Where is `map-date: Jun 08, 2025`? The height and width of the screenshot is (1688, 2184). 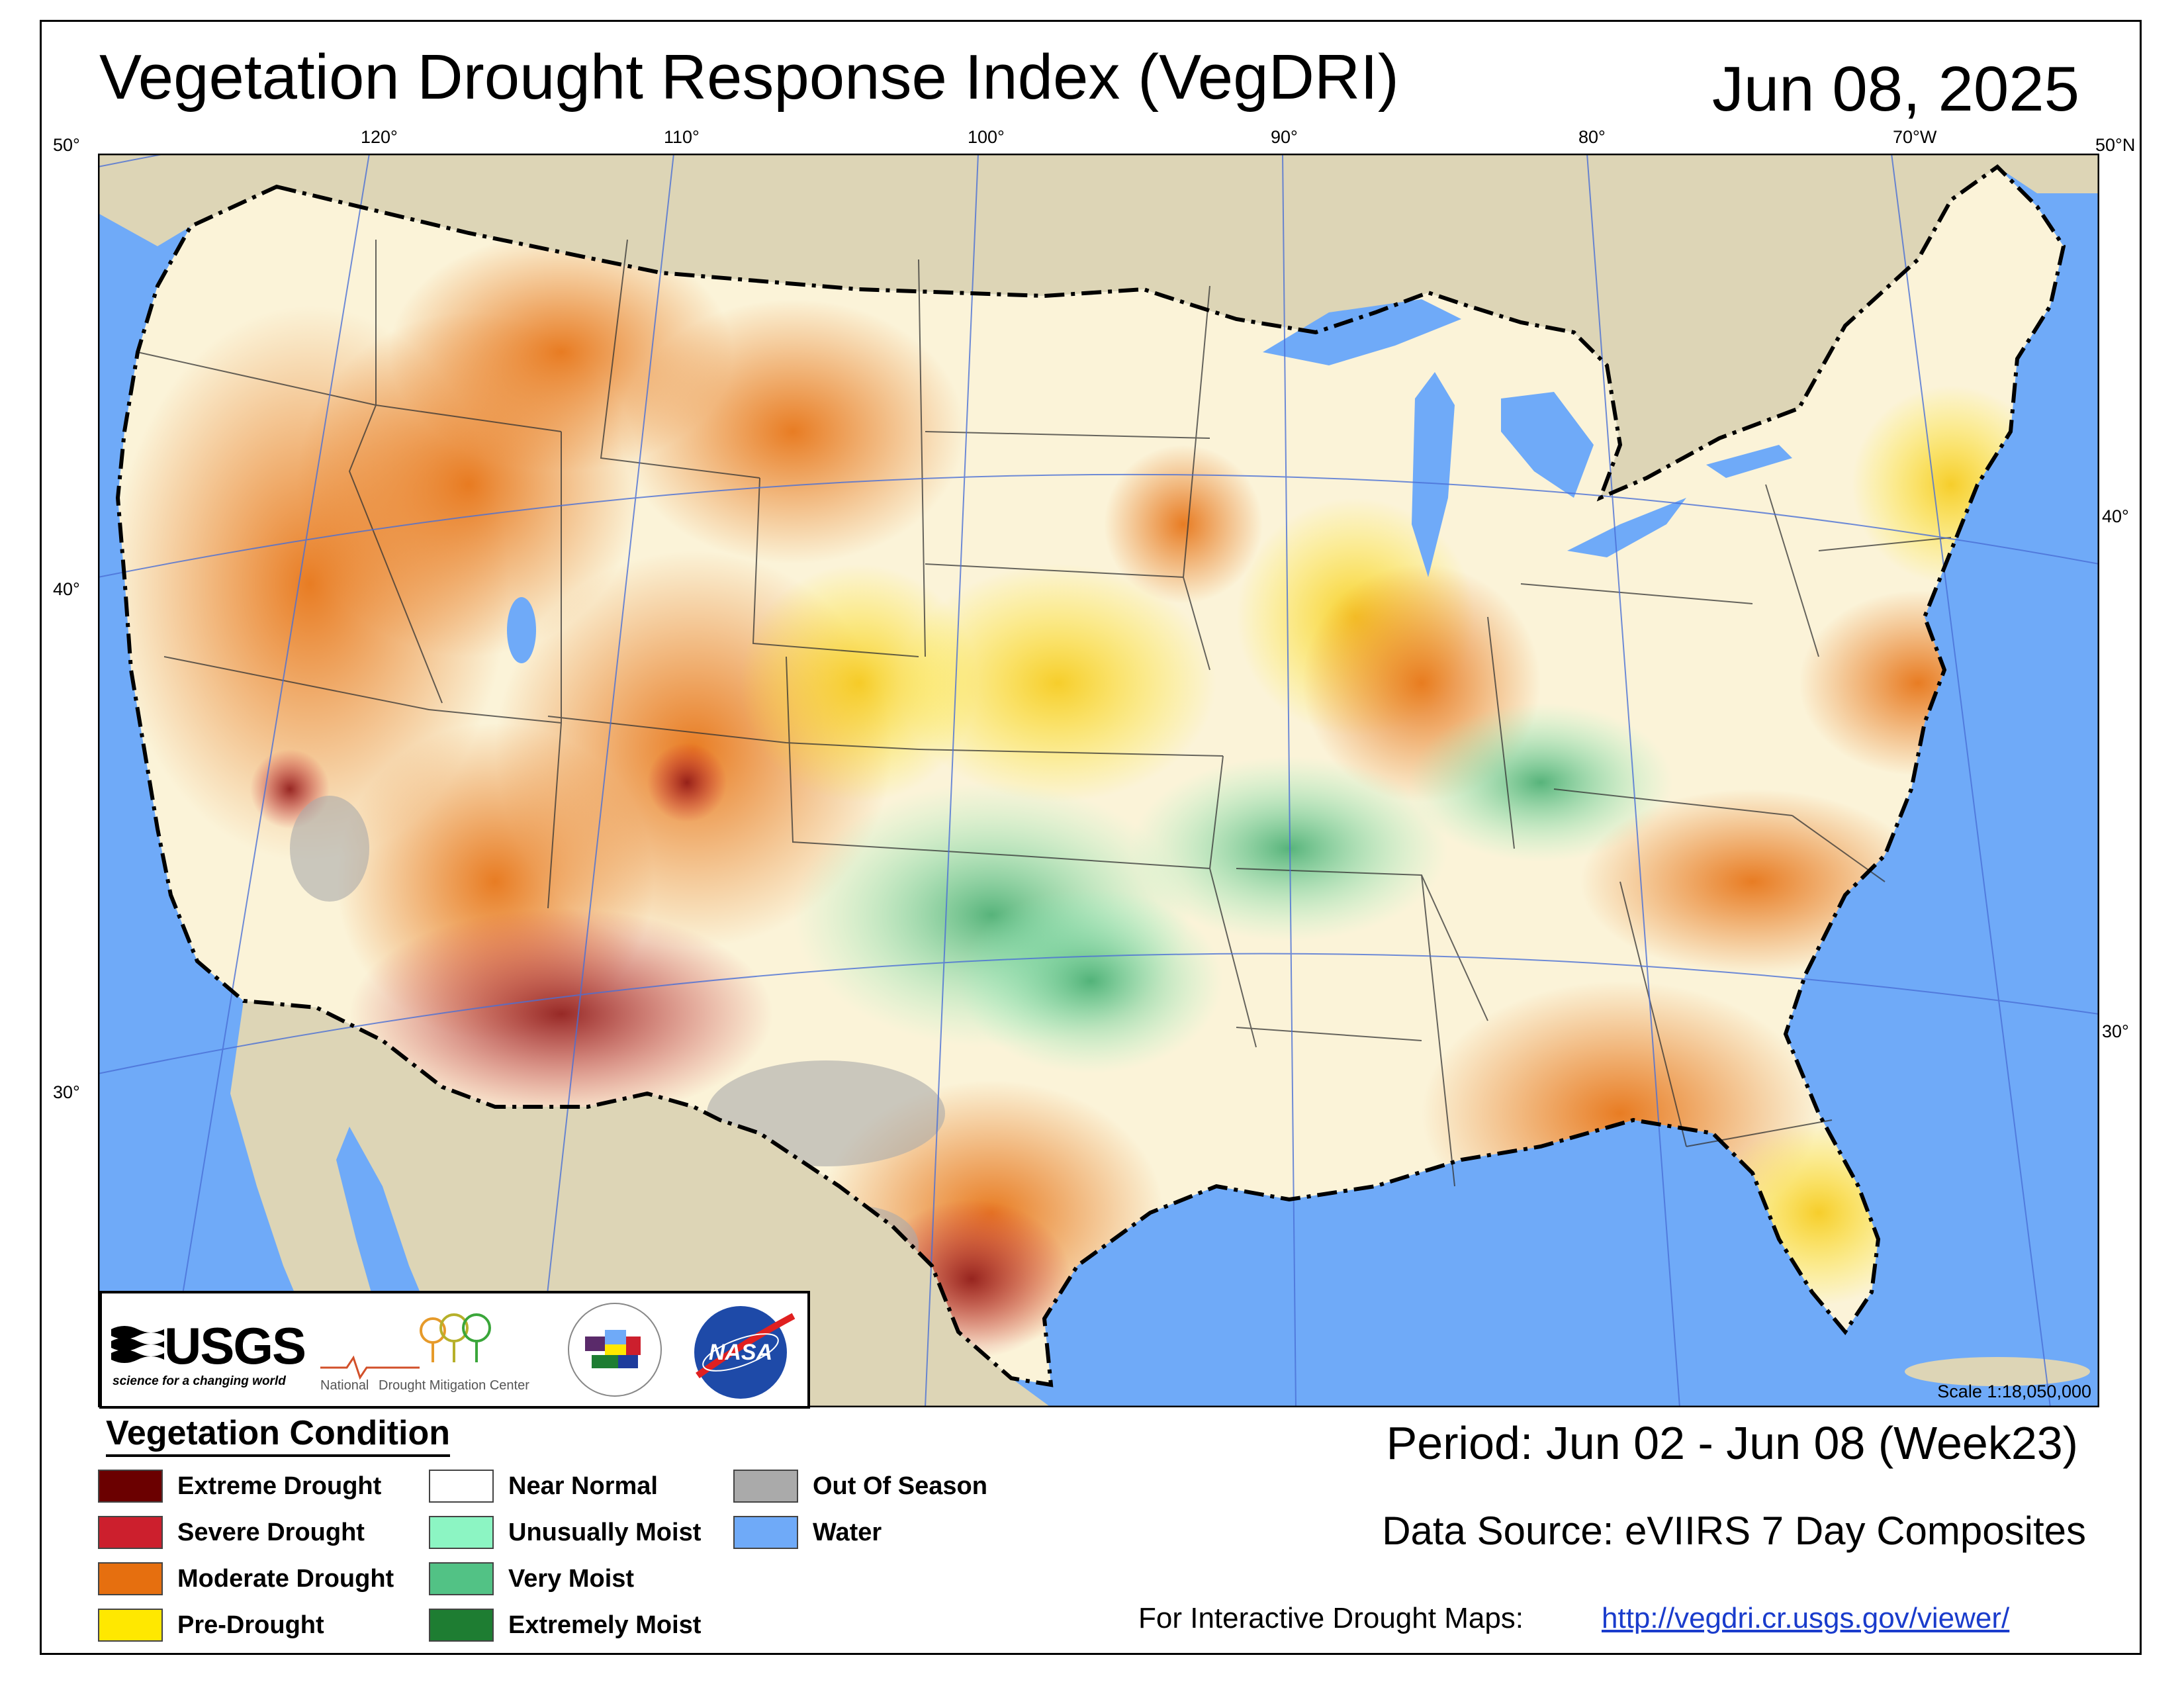
map-date: Jun 08, 2025 is located at coordinates (1895, 89).